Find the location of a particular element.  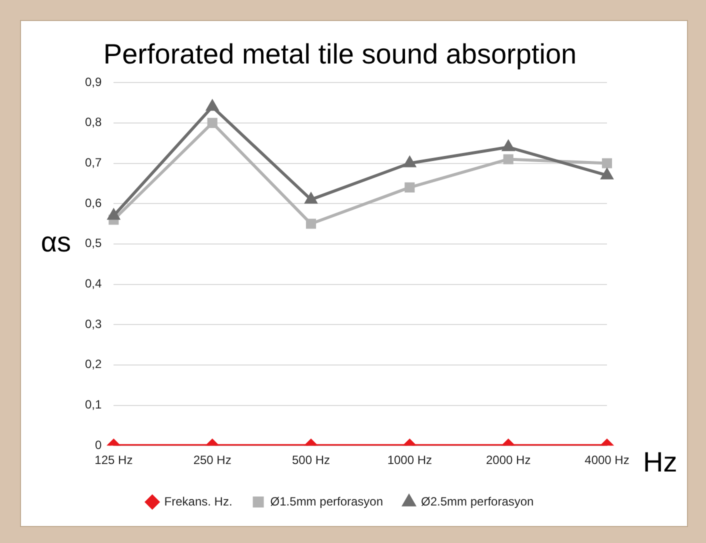

x-tick-label: 250 Hz is located at coordinates (212, 460).